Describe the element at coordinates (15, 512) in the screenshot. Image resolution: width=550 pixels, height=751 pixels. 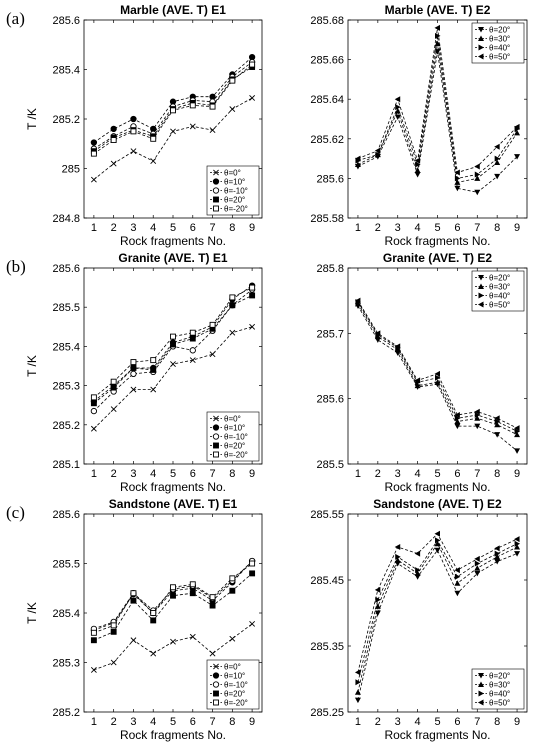
I see `panel-label: (c)` at that location.